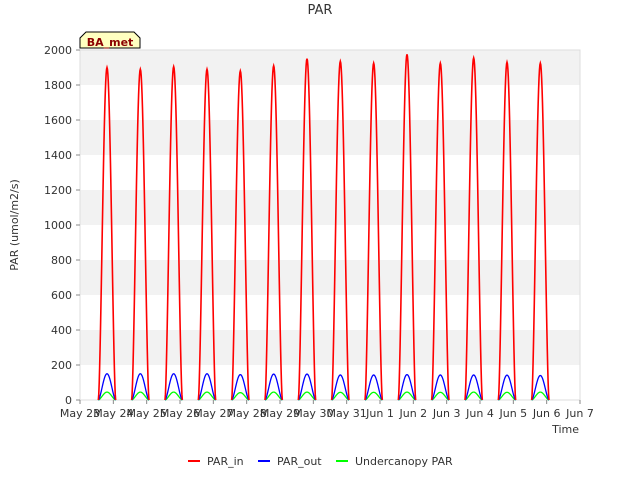 This screenshot has width=640, height=480. What do you see at coordinates (58, 155) in the screenshot?
I see `y-tick-label: 1400` at bounding box center [58, 155].